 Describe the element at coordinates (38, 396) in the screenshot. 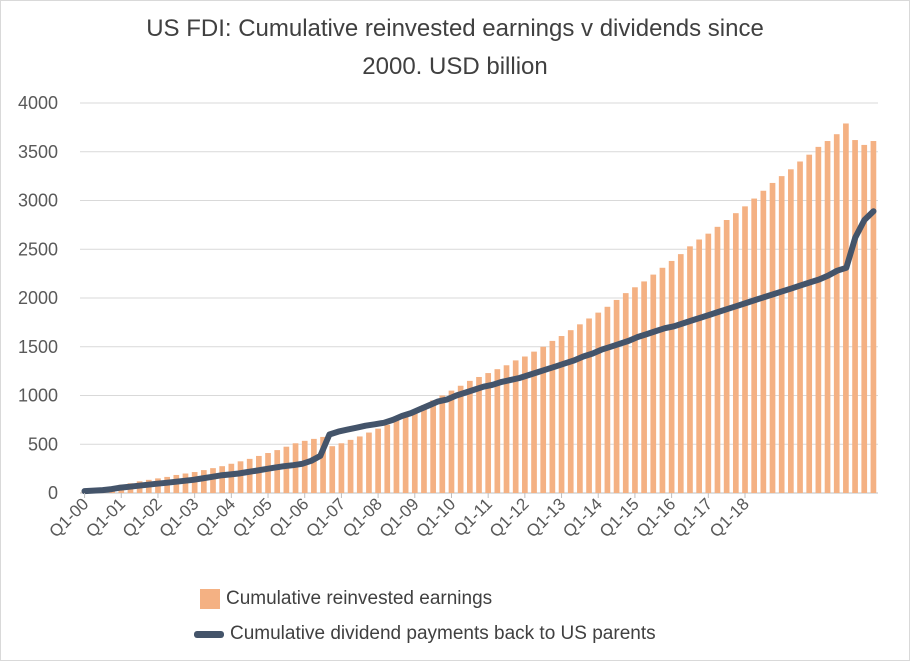

I see `y-tick-label: 1000` at that location.